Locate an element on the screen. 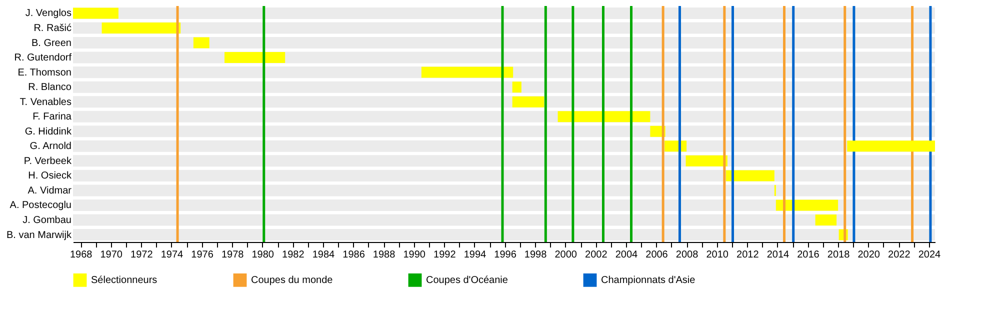 The image size is (1000, 320). y-tick-label: R. Blanco is located at coordinates (50, 88).